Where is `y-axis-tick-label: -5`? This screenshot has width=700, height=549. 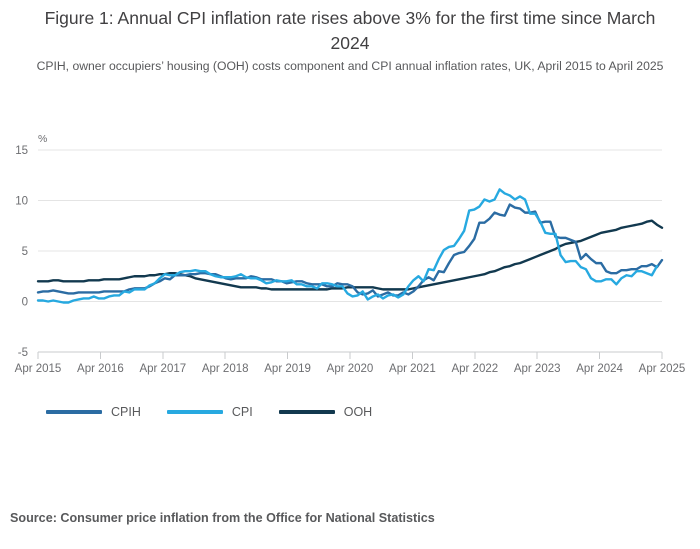
y-axis-tick-label: -5 is located at coordinates (23, 353).